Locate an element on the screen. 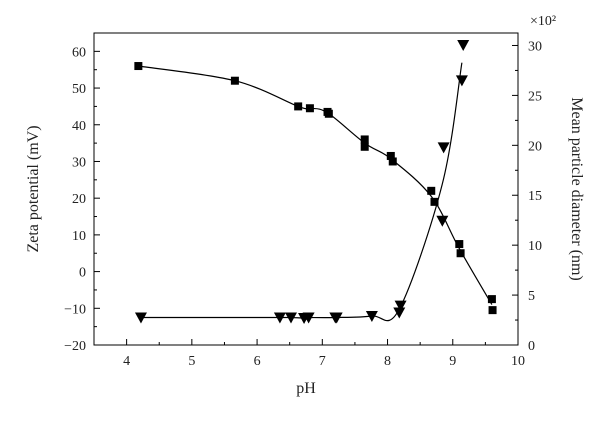  y2-axis-multiplier: ×10² is located at coordinates (543, 21).